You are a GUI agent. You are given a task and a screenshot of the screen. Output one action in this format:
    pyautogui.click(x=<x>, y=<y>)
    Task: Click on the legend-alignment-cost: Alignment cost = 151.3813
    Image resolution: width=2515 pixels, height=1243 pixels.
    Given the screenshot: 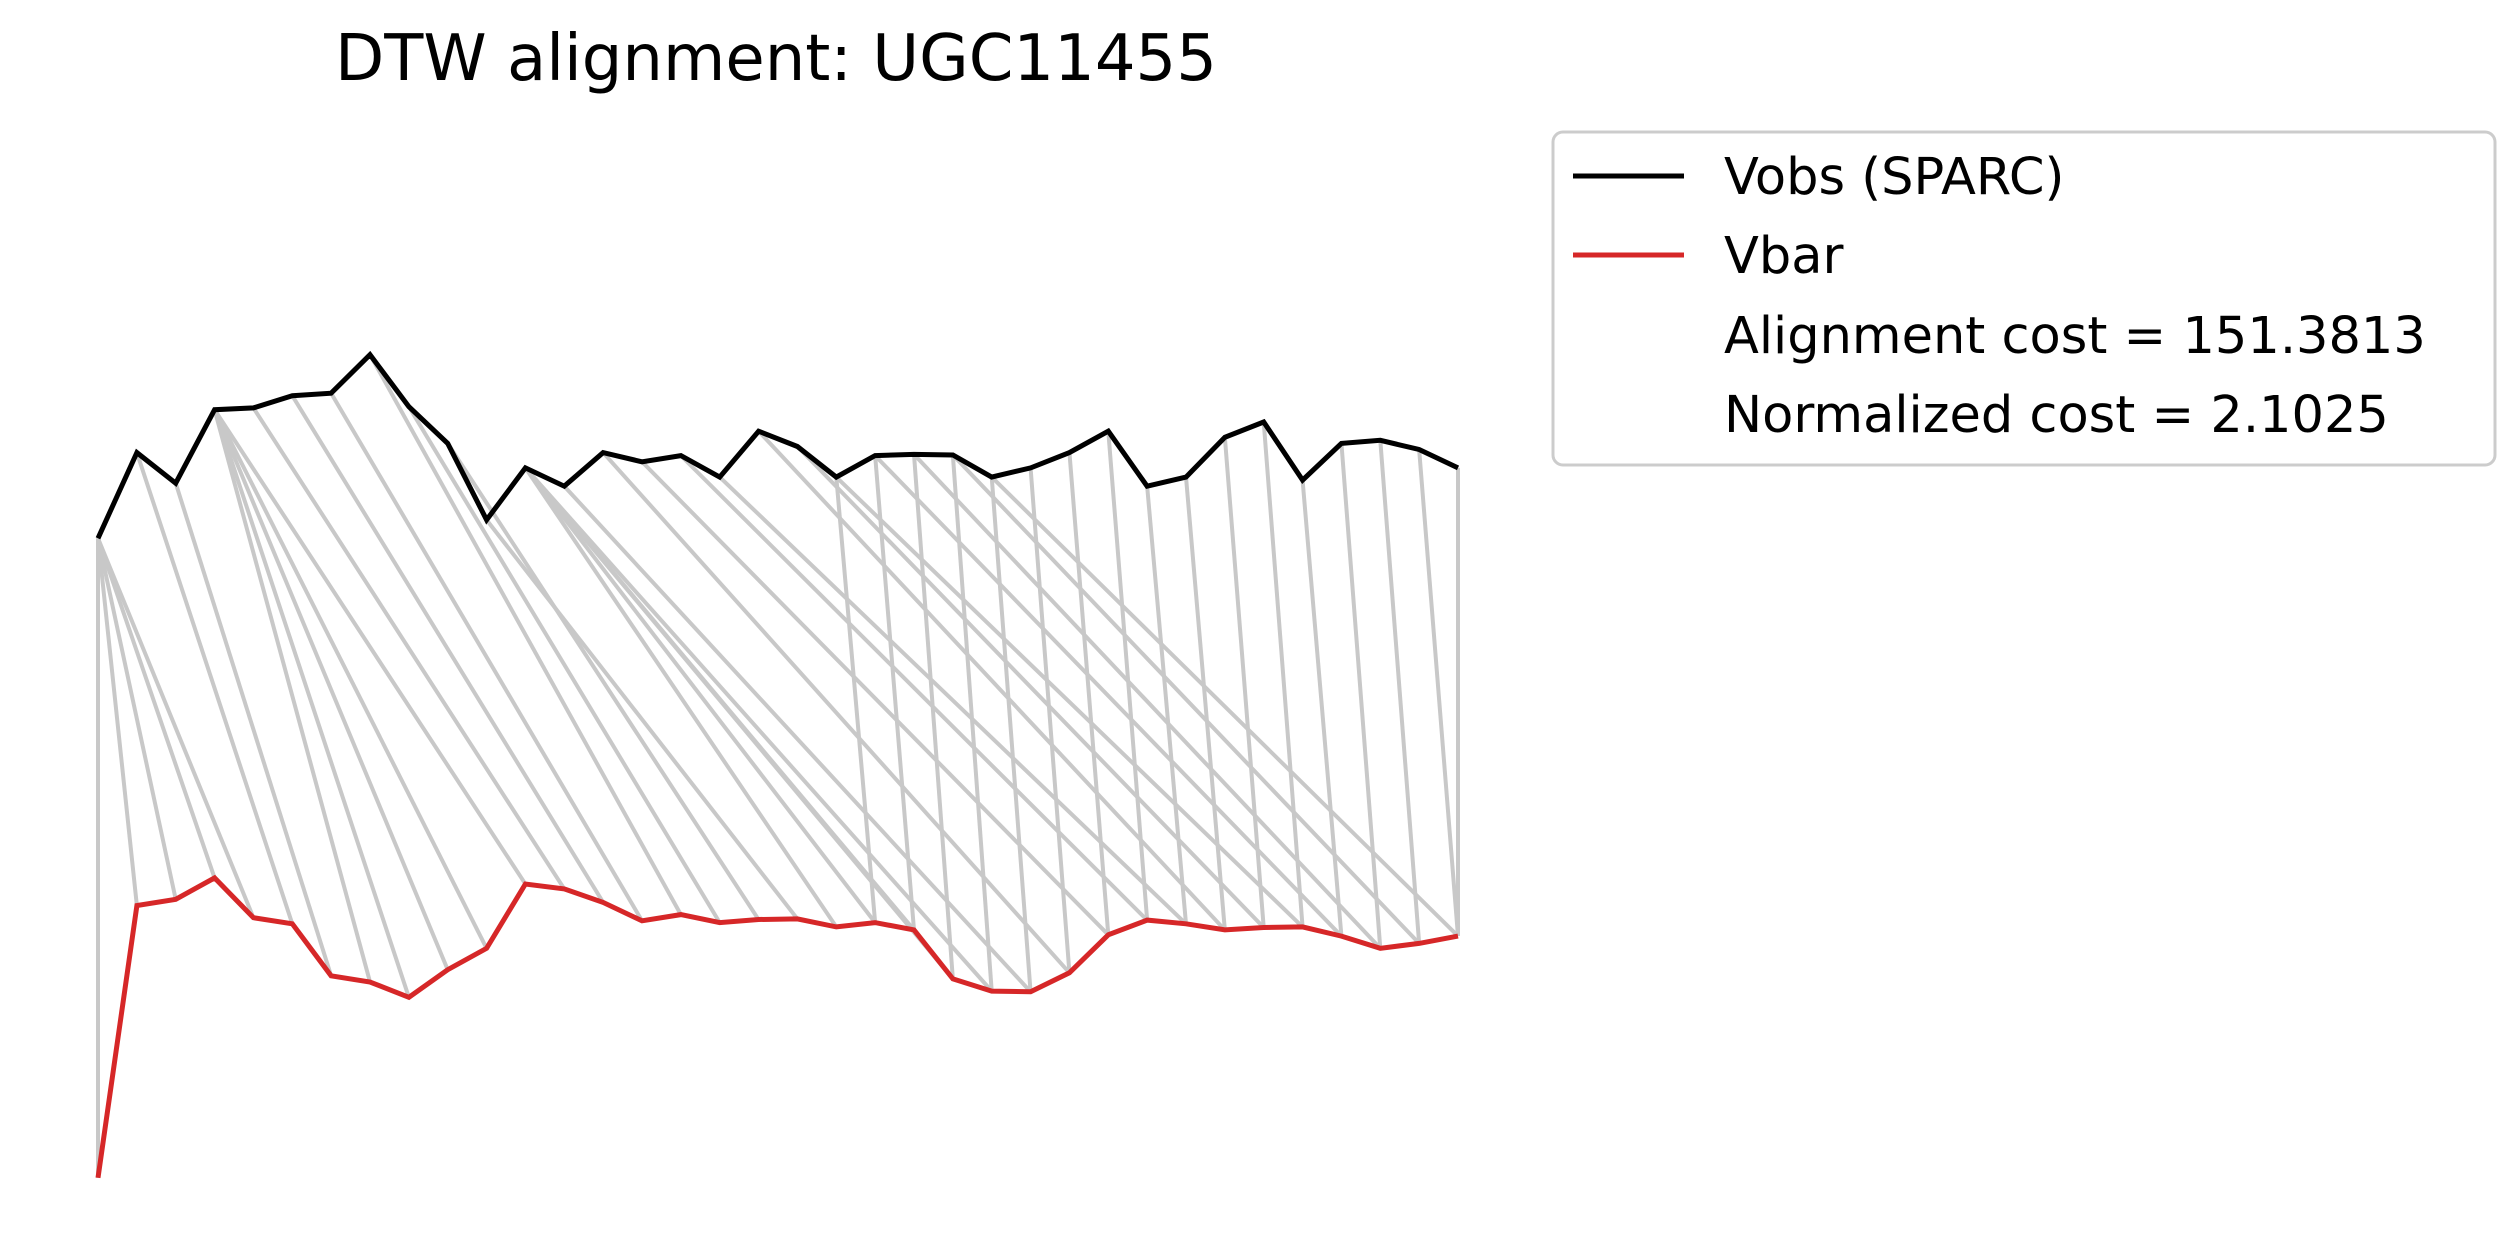 What is the action you would take?
    pyautogui.click(x=2075, y=336)
    